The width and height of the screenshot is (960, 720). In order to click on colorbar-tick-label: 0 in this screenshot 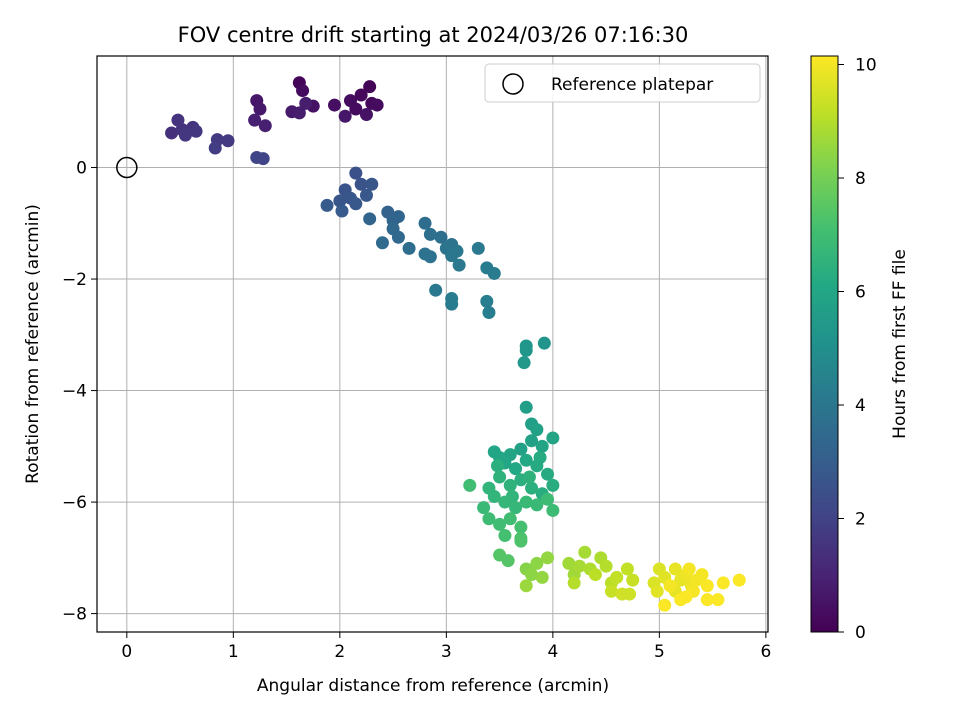, I will do `click(860, 633)`.